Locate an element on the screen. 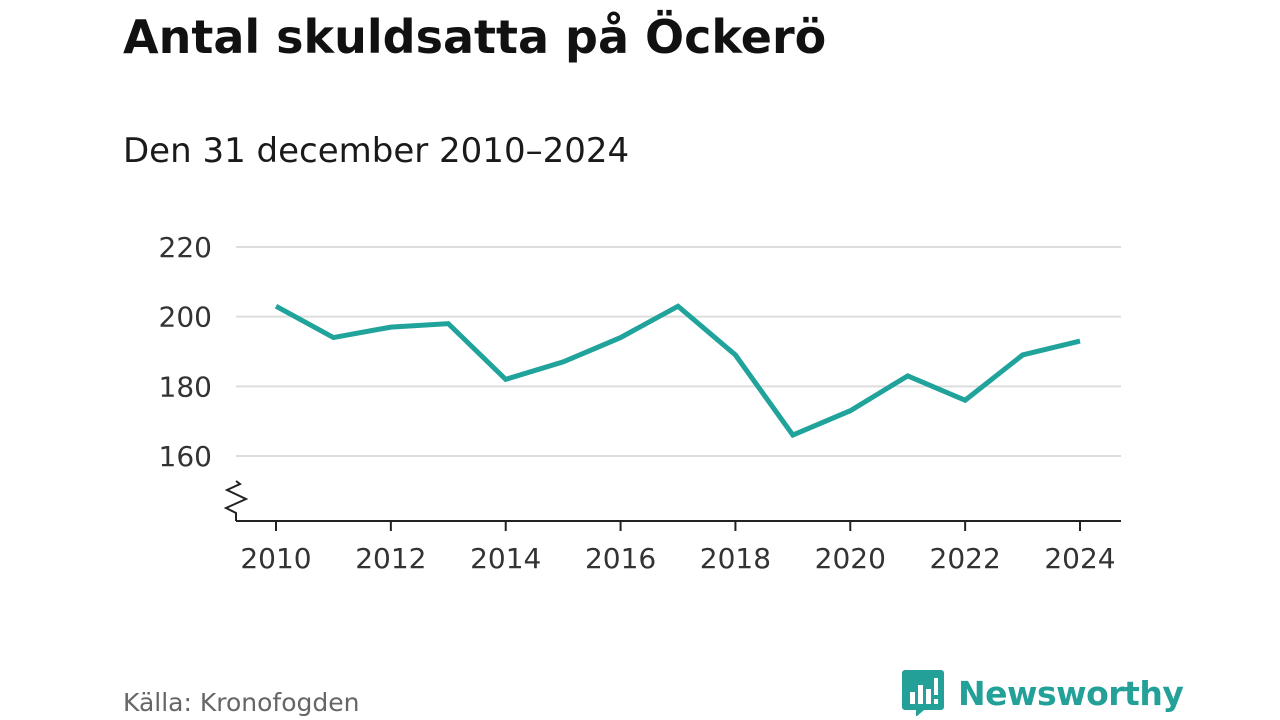 The image size is (1280, 720). series is located at coordinates (677, 371).